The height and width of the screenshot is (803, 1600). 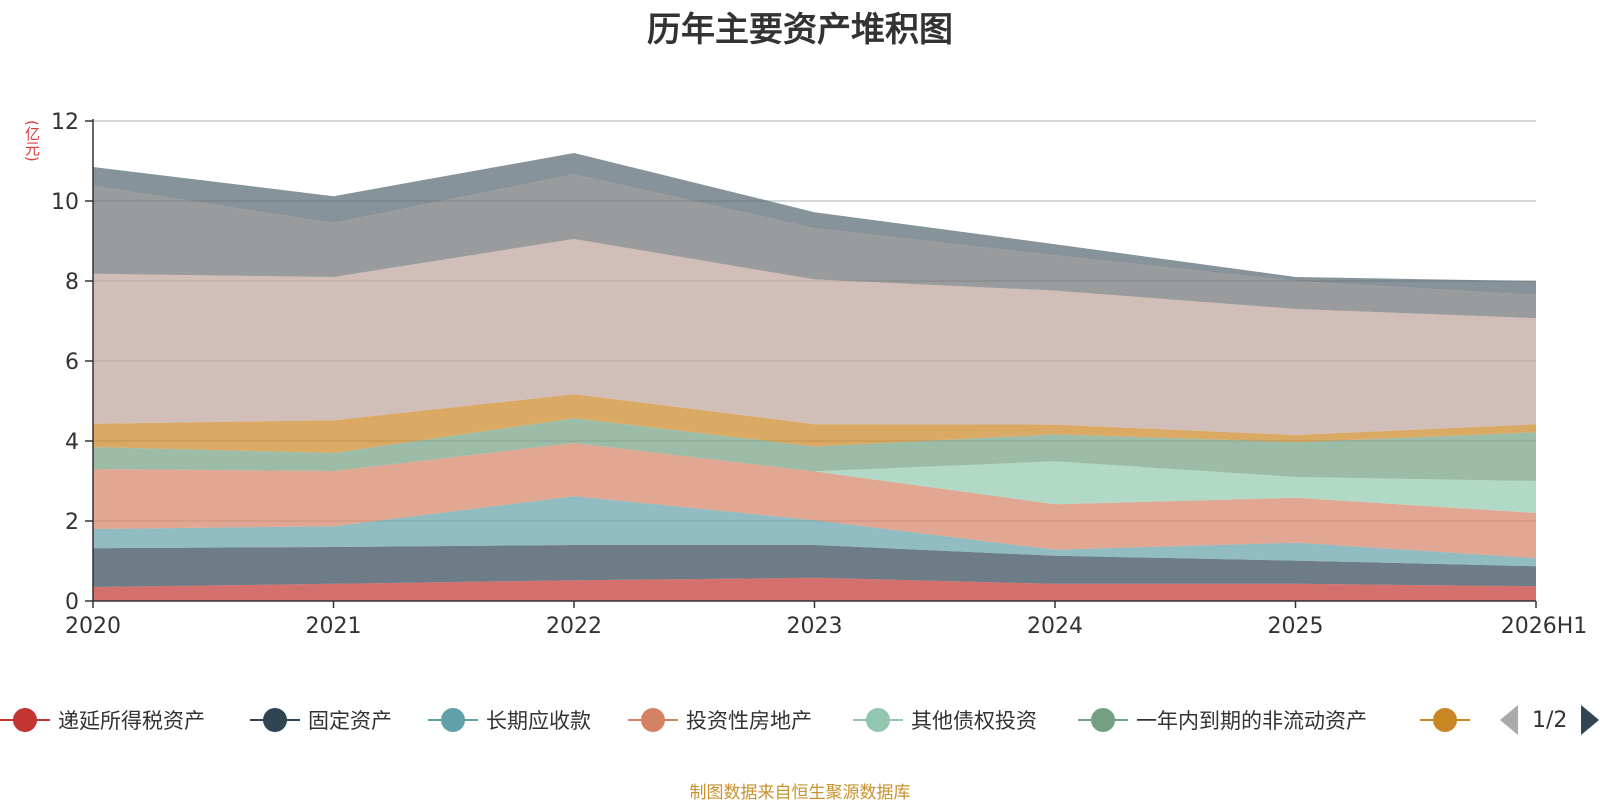 I want to click on x-tick-label: 2024, so click(x=1055, y=626).